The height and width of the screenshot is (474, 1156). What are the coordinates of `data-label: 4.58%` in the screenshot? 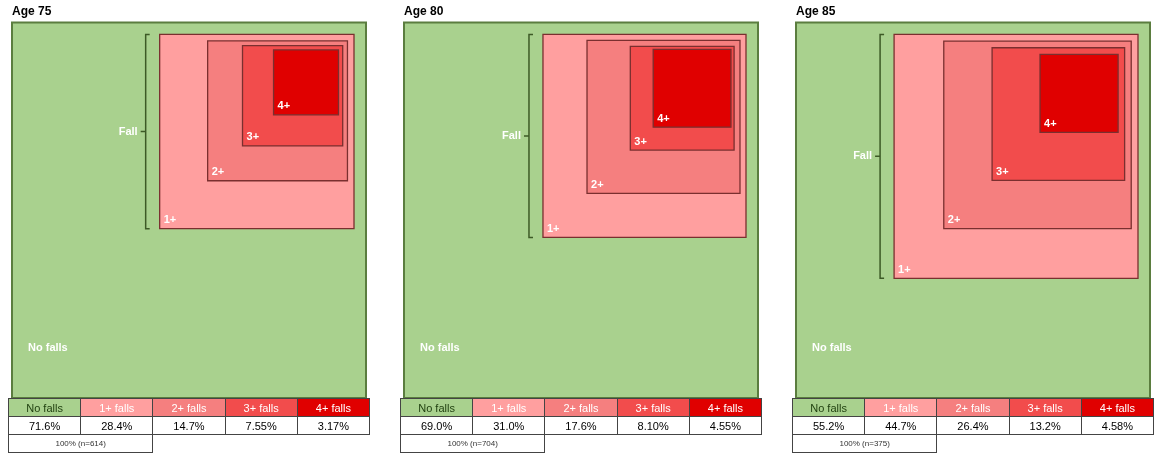 It's located at (1117, 425).